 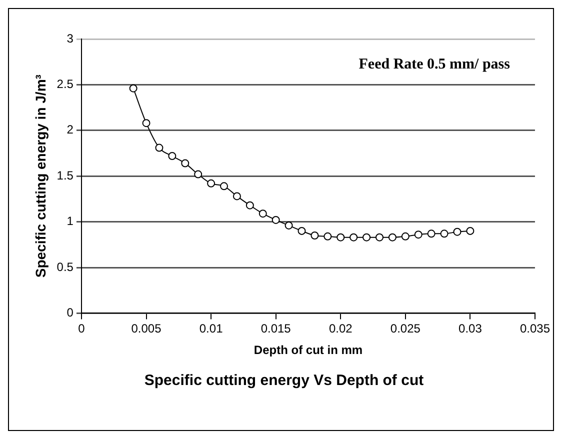 I want to click on x-tick-label: 0.02, so click(x=340, y=329).